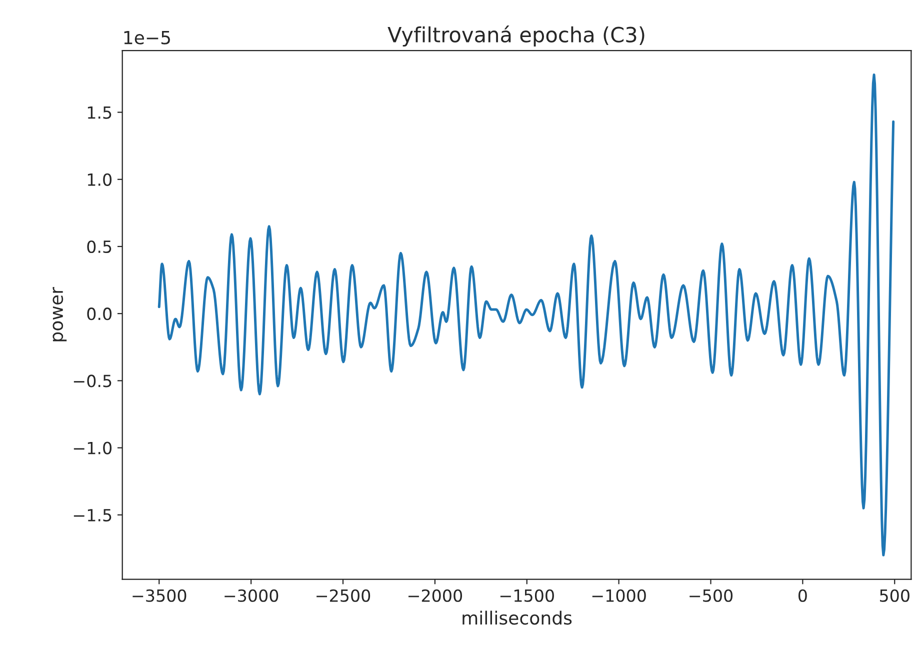 The height and width of the screenshot is (648, 913). What do you see at coordinates (100, 179) in the screenshot?
I see `y-tick-label: 1.0` at bounding box center [100, 179].